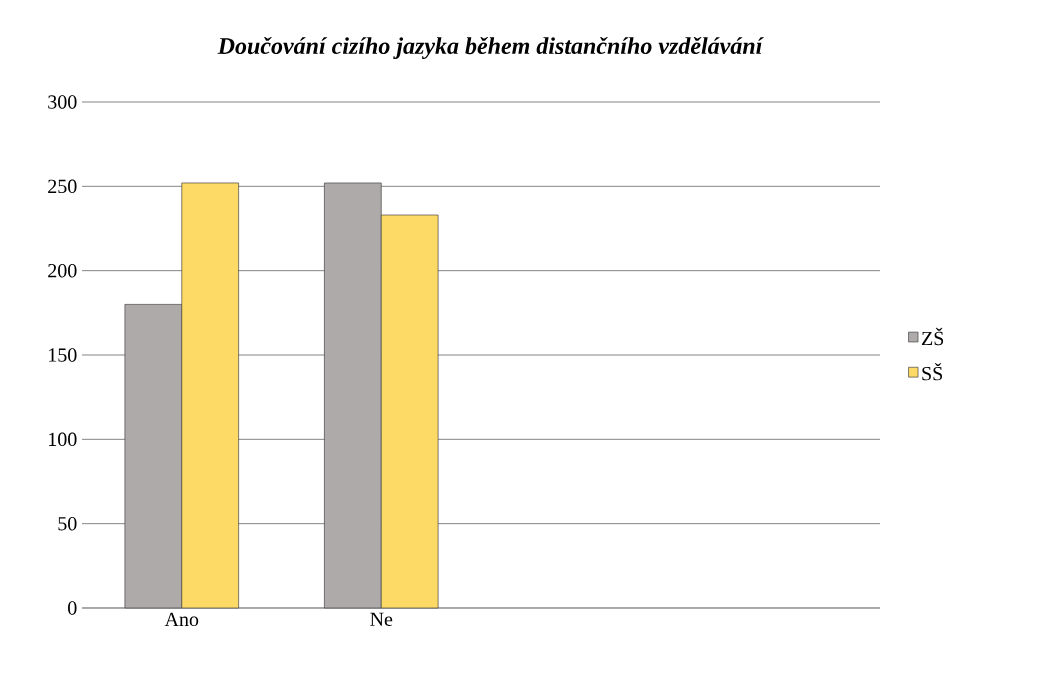  Describe the element at coordinates (932, 372) in the screenshot. I see `legend-label: SŠ` at that location.